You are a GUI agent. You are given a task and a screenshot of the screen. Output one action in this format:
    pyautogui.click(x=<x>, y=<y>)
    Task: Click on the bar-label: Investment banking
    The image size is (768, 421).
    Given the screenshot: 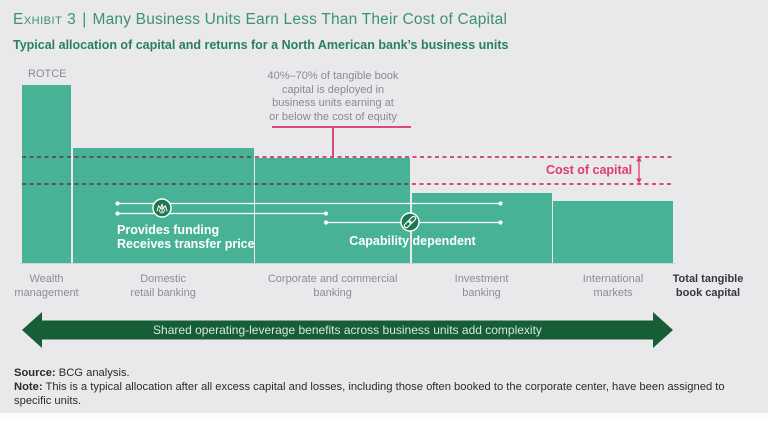 What is the action you would take?
    pyautogui.click(x=481, y=286)
    